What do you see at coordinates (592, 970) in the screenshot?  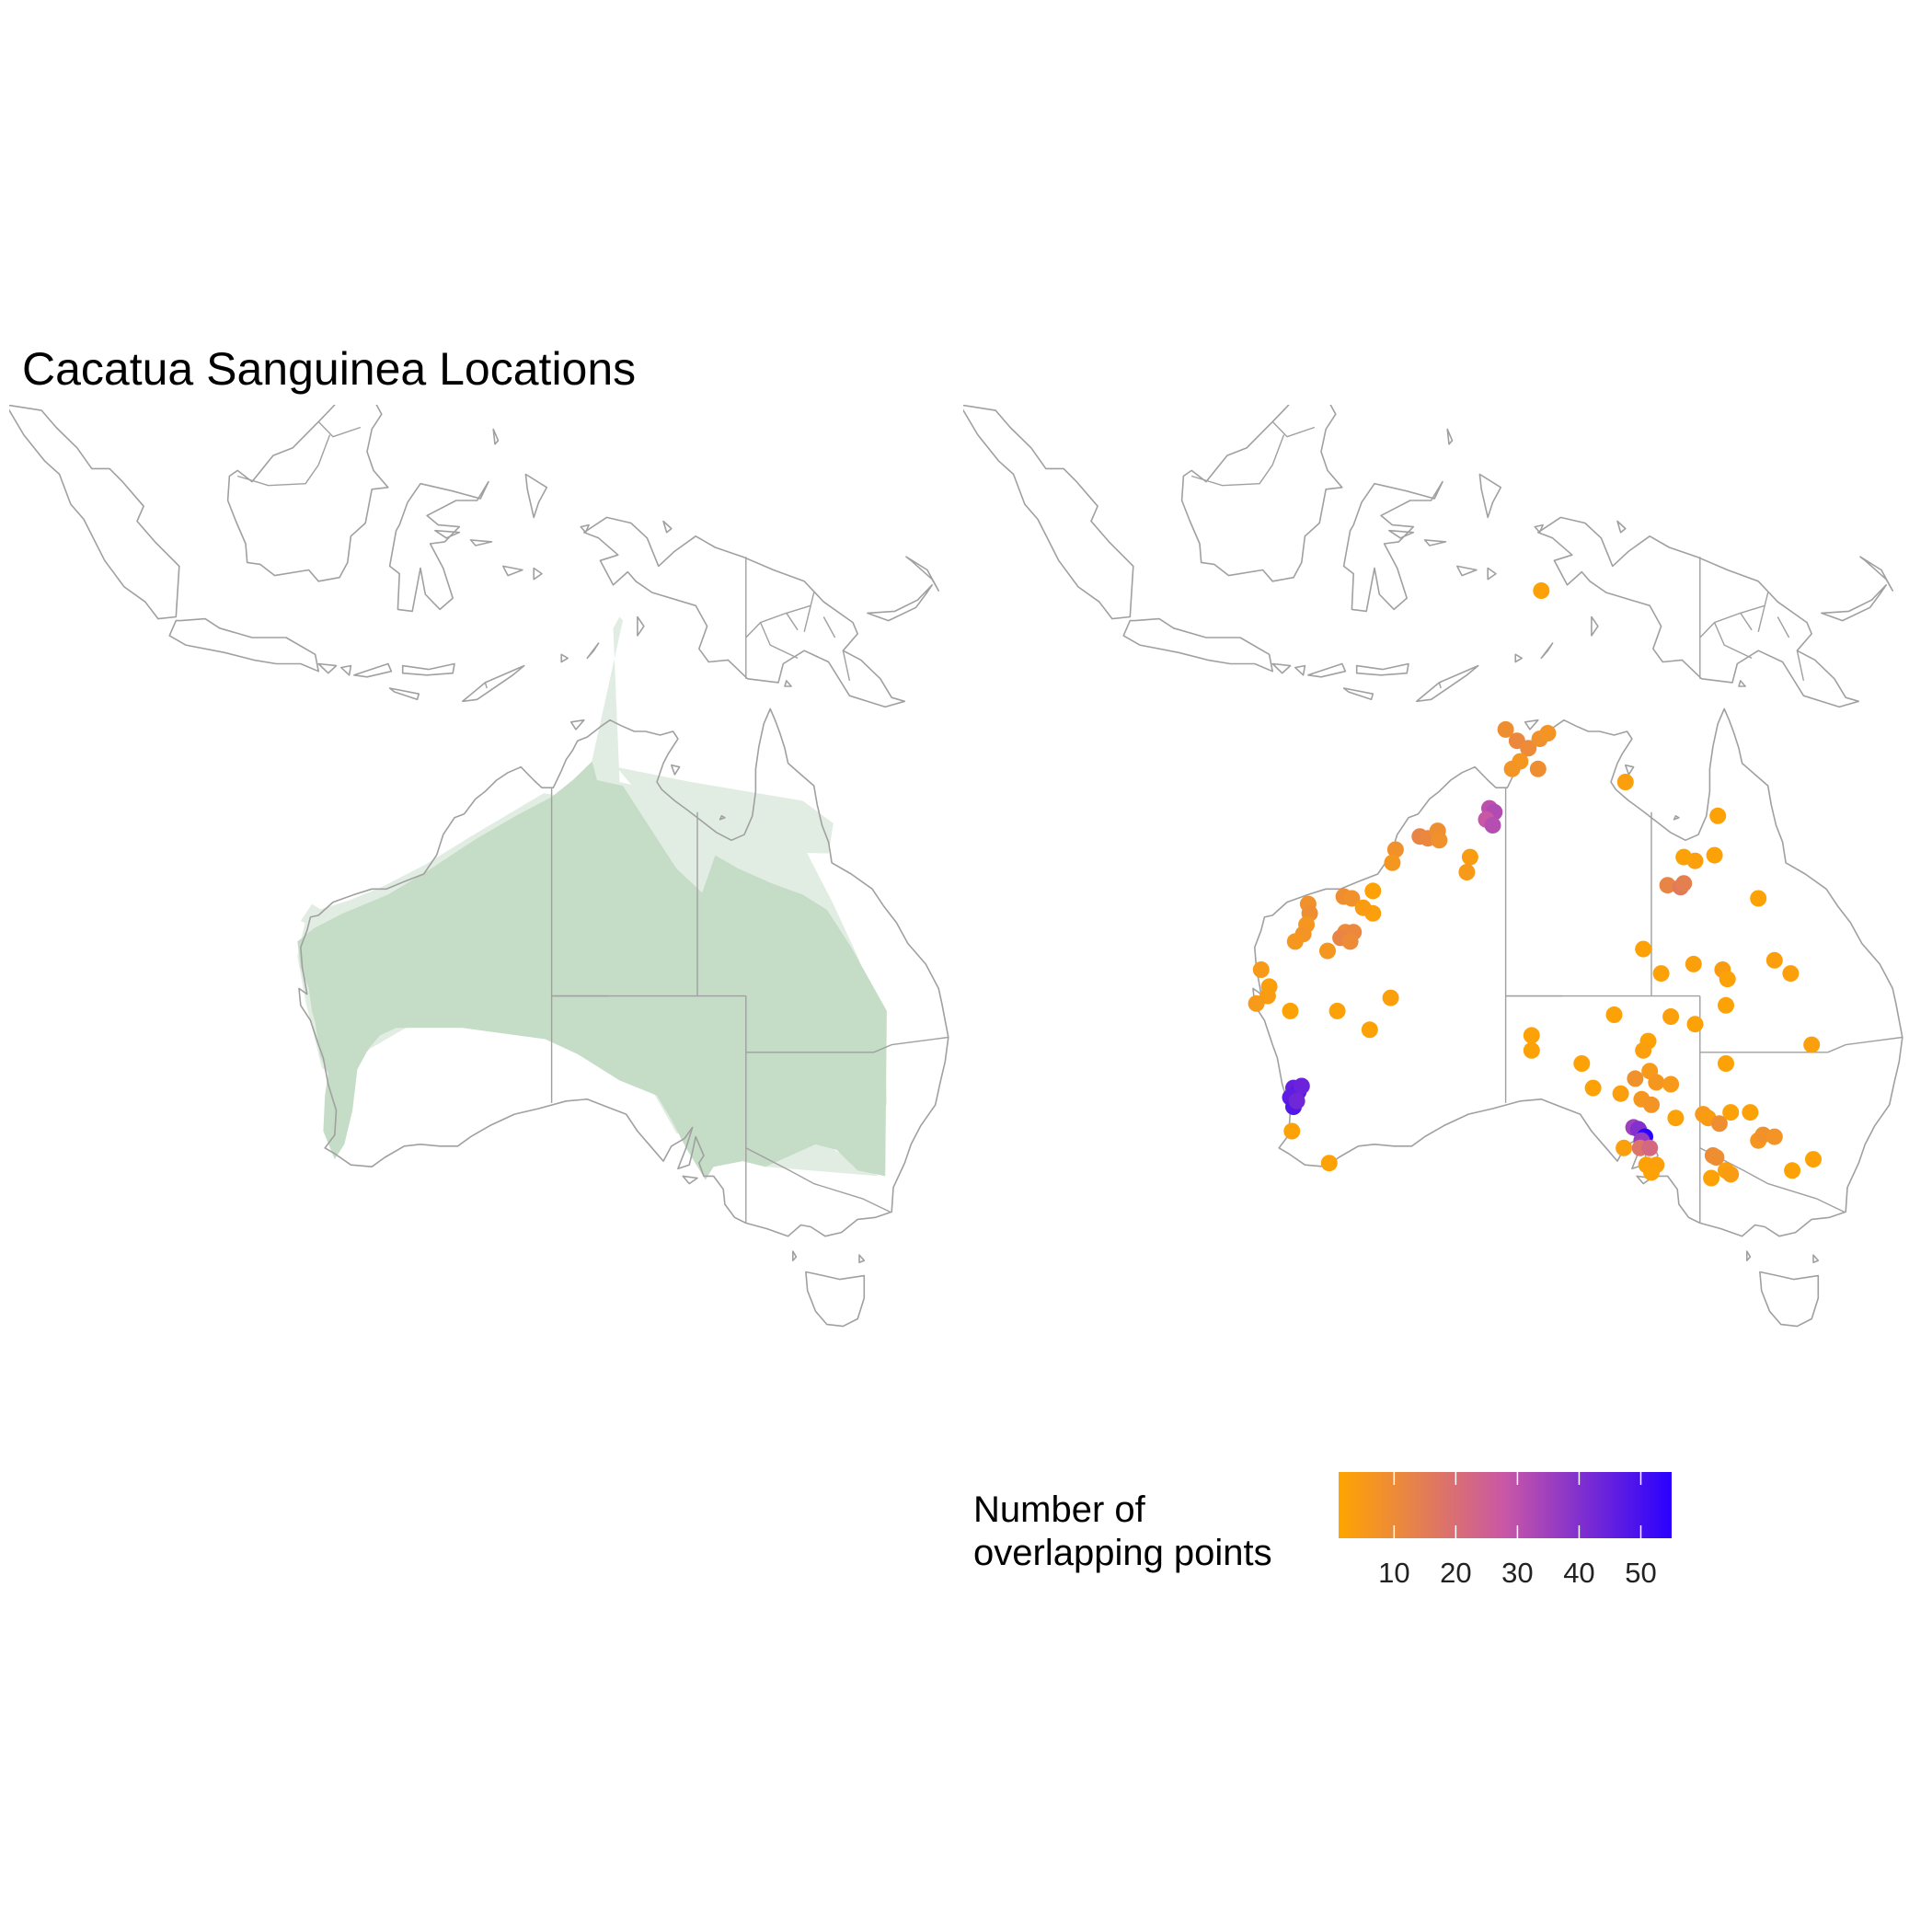 I see `range-polygon-dark` at bounding box center [592, 970].